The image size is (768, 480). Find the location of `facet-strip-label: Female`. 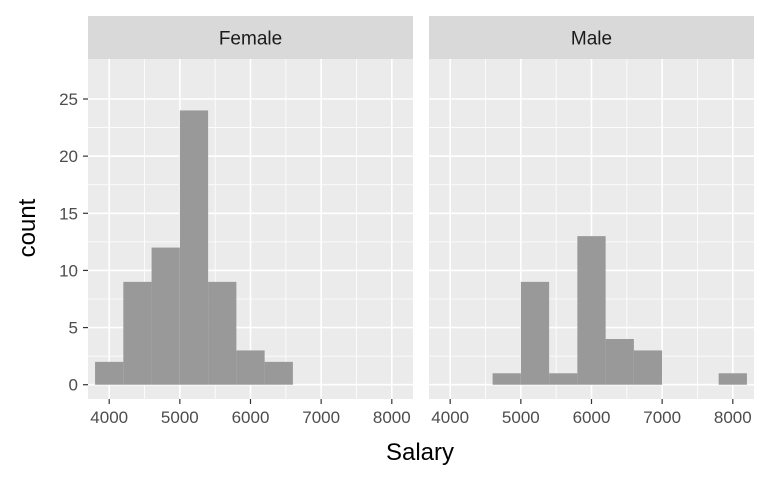

facet-strip-label: Female is located at coordinates (250, 39).